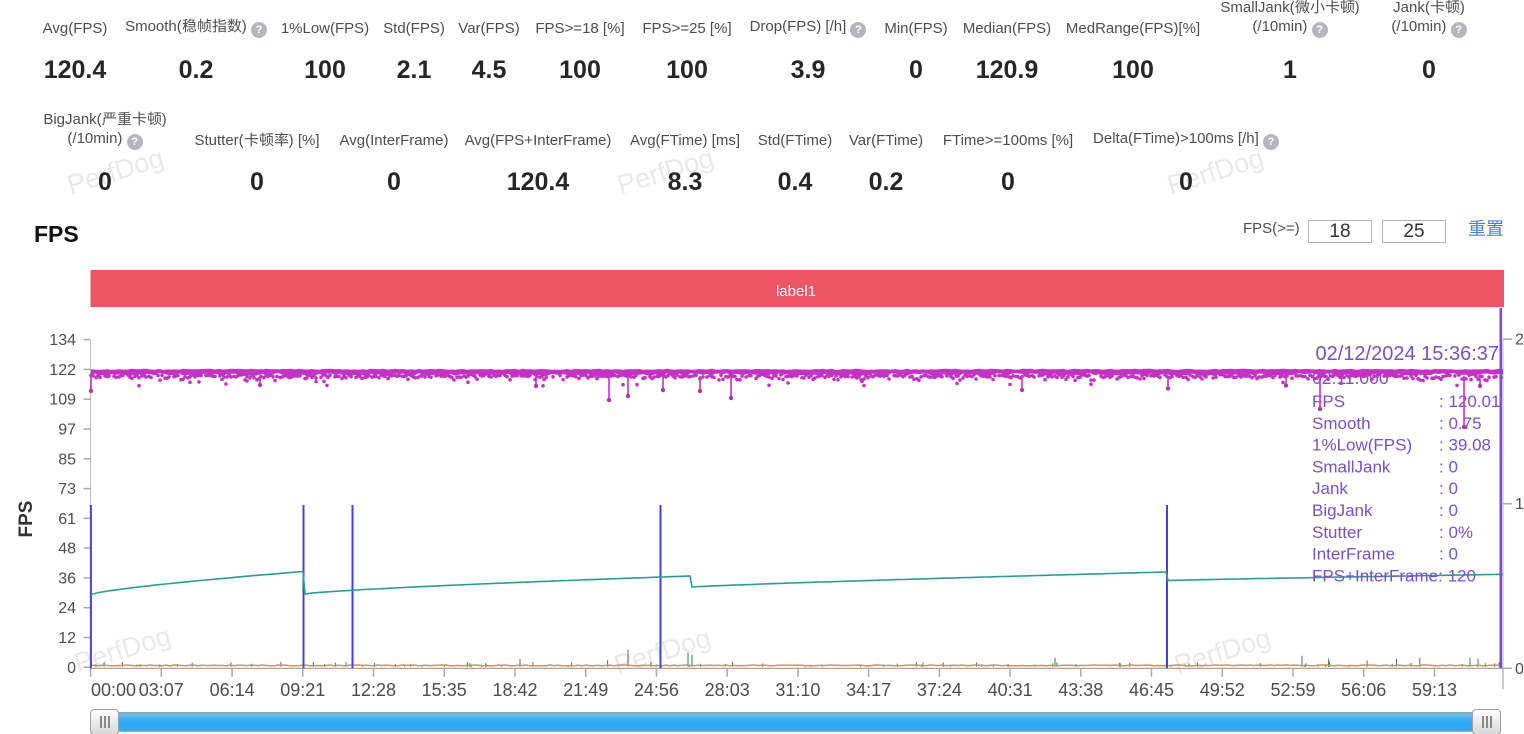  Describe the element at coordinates (67, 608) in the screenshot. I see `svg-text: 24` at that location.